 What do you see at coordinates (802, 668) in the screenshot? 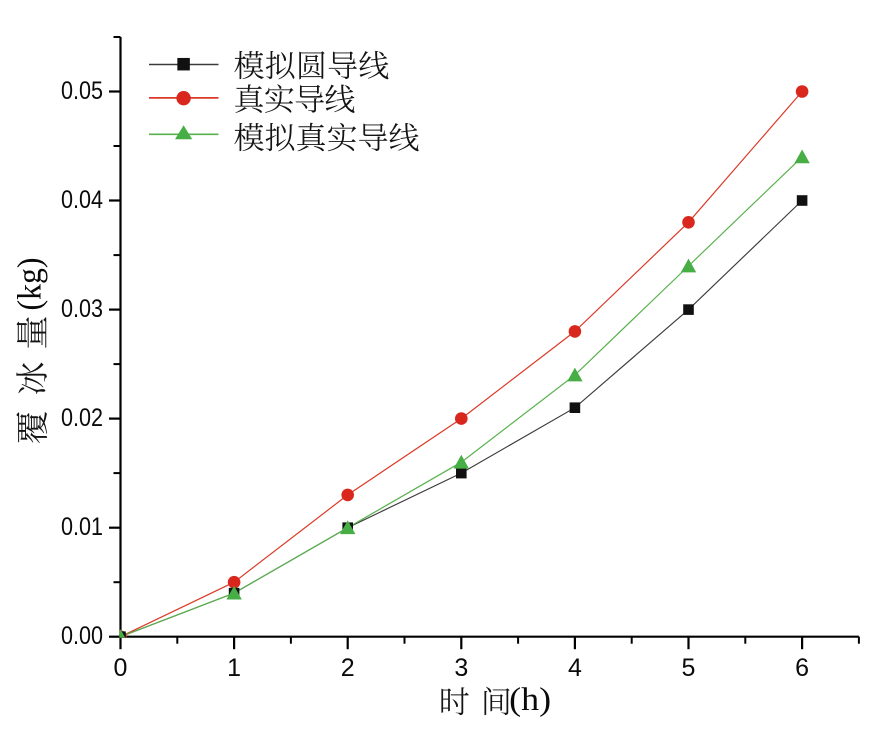
I see `svg-text: 6` at bounding box center [802, 668].